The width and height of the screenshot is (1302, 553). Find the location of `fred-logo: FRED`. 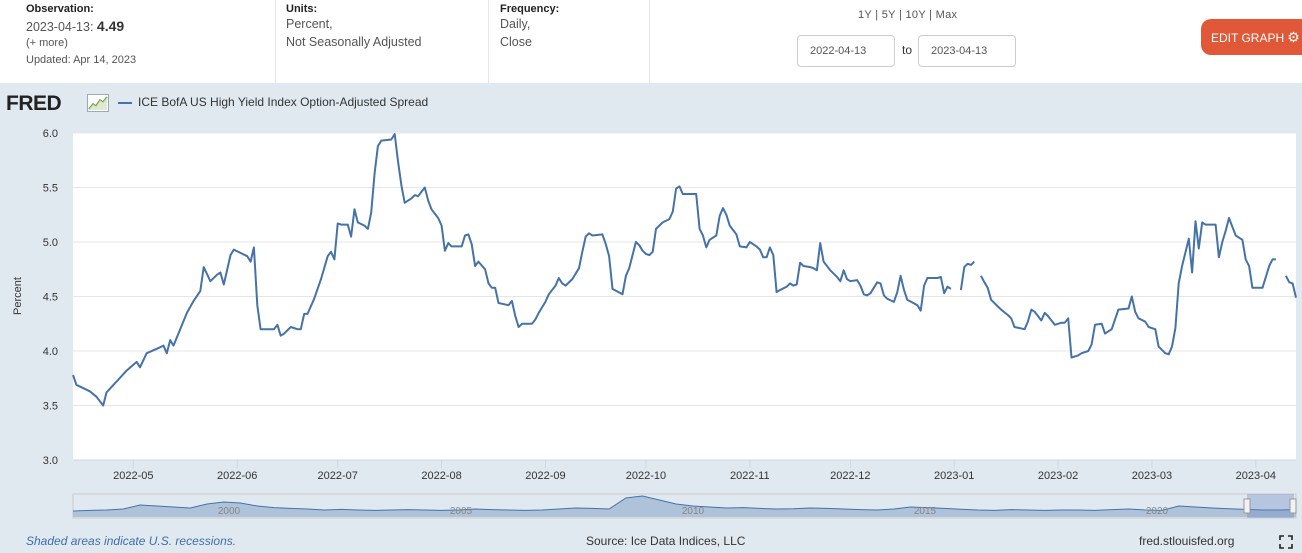

fred-logo: FRED is located at coordinates (34, 103).